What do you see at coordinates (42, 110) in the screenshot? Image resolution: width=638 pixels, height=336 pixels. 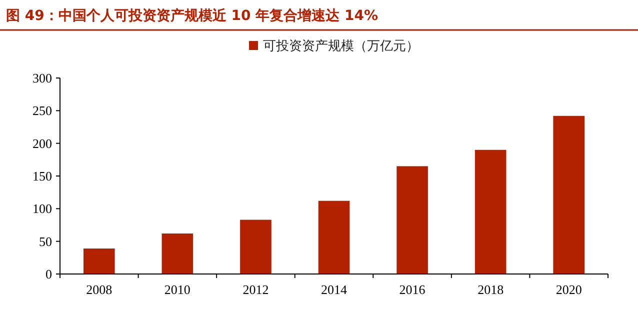 I see `y-tick-label: 250` at bounding box center [42, 110].